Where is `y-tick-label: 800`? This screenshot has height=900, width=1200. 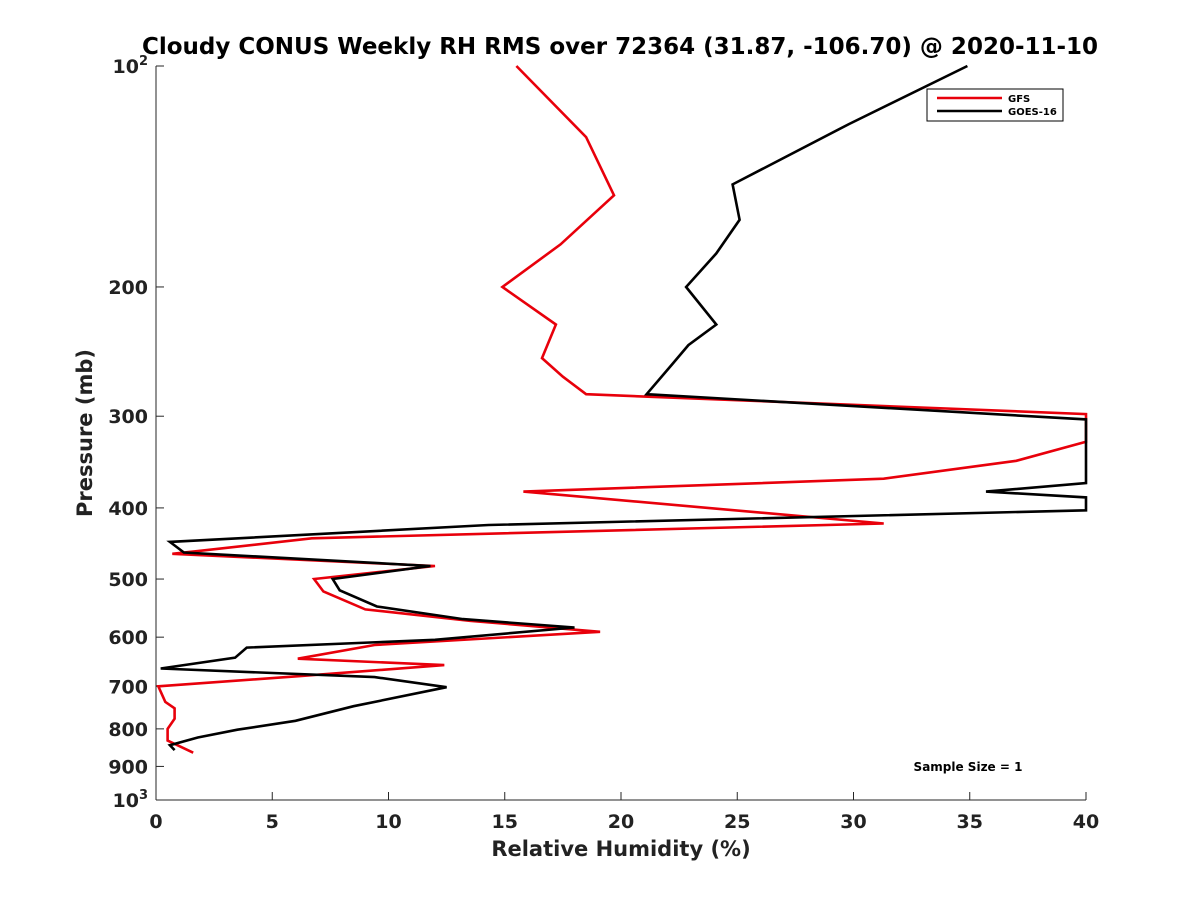 y-tick-label: 800 is located at coordinates (128, 730).